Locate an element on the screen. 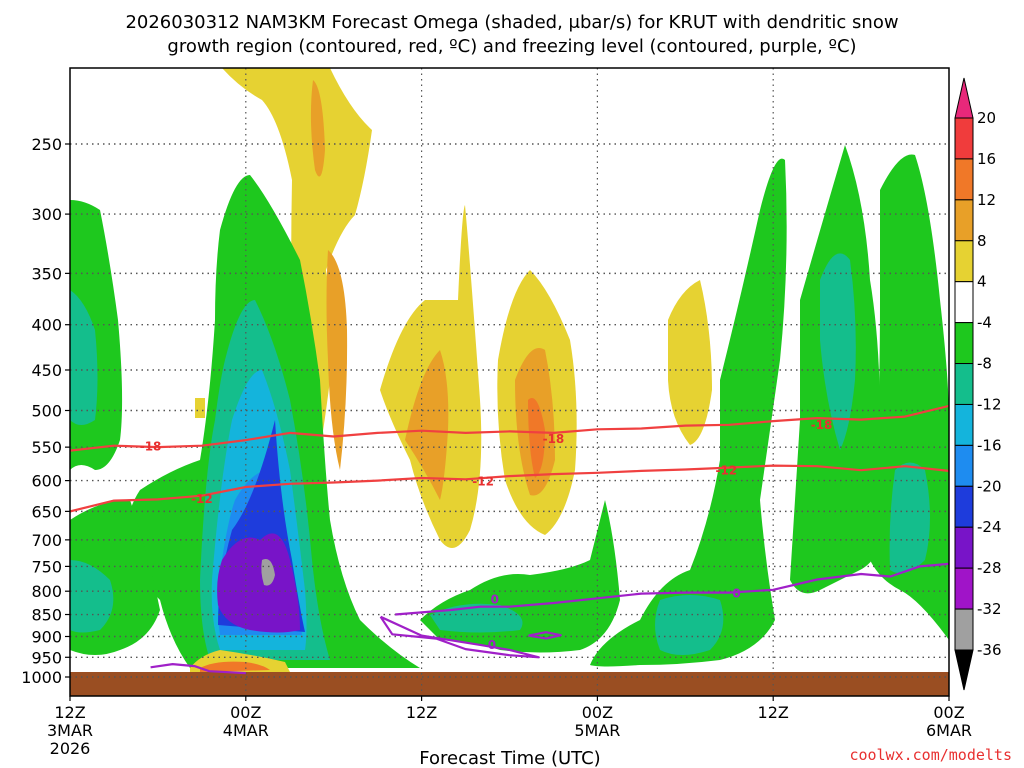 The image size is (1024, 768). colorbar-label: 16 is located at coordinates (986, 159).